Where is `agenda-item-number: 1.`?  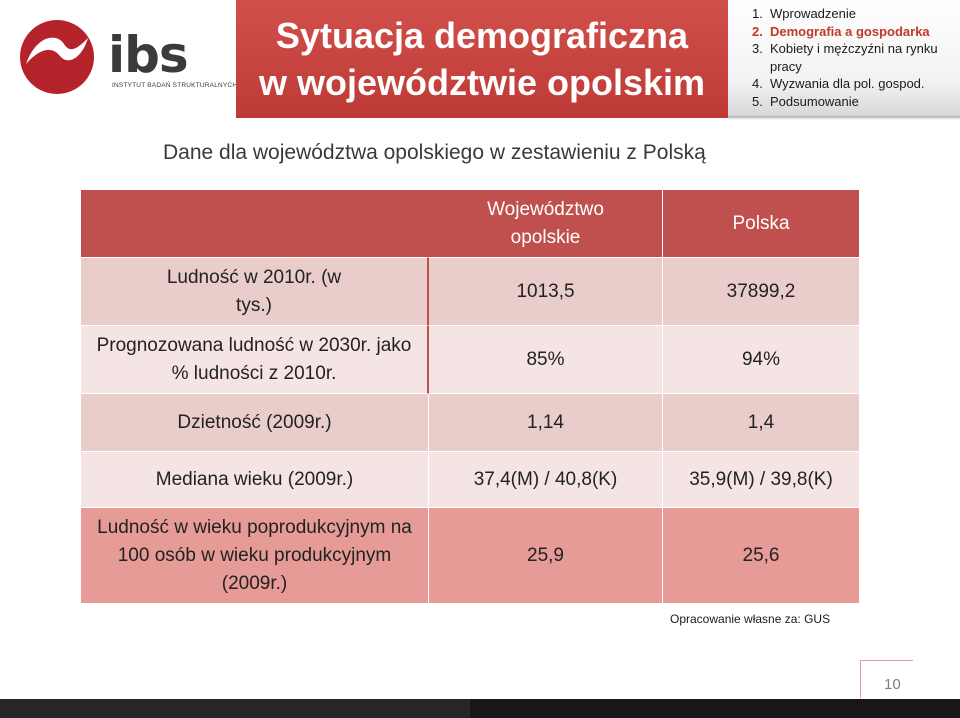 agenda-item-number: 1. is located at coordinates (757, 13).